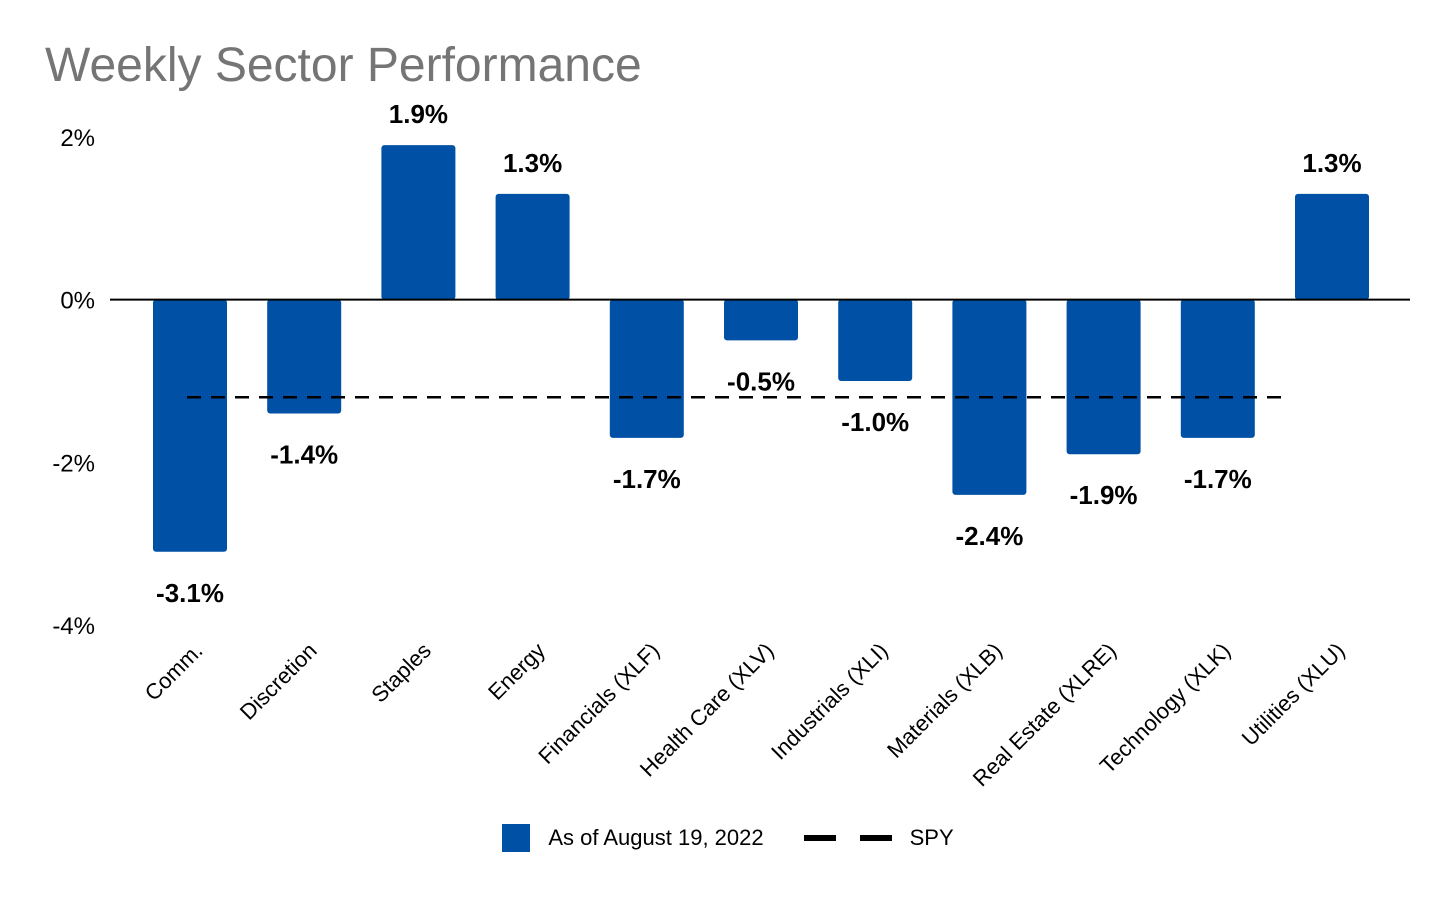 The height and width of the screenshot is (900, 1456). I want to click on data-label: -0.5%, so click(761, 381).